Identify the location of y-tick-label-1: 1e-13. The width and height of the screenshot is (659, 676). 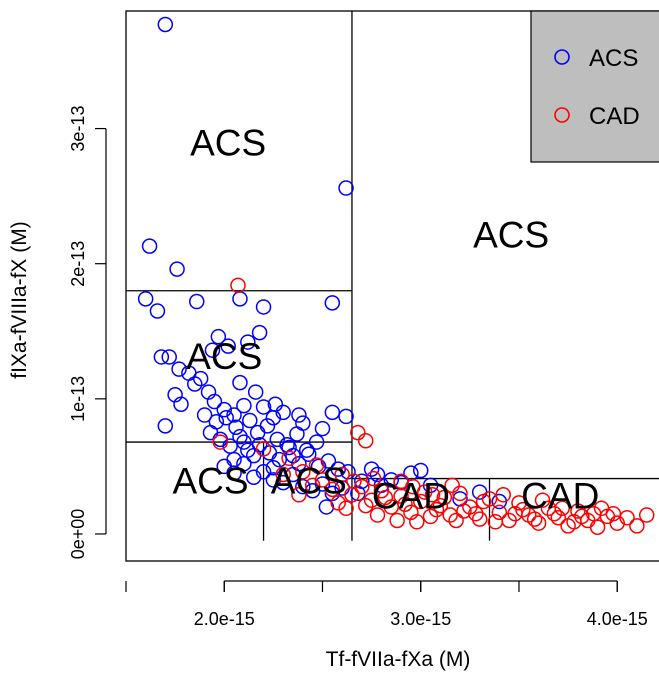
(78, 399).